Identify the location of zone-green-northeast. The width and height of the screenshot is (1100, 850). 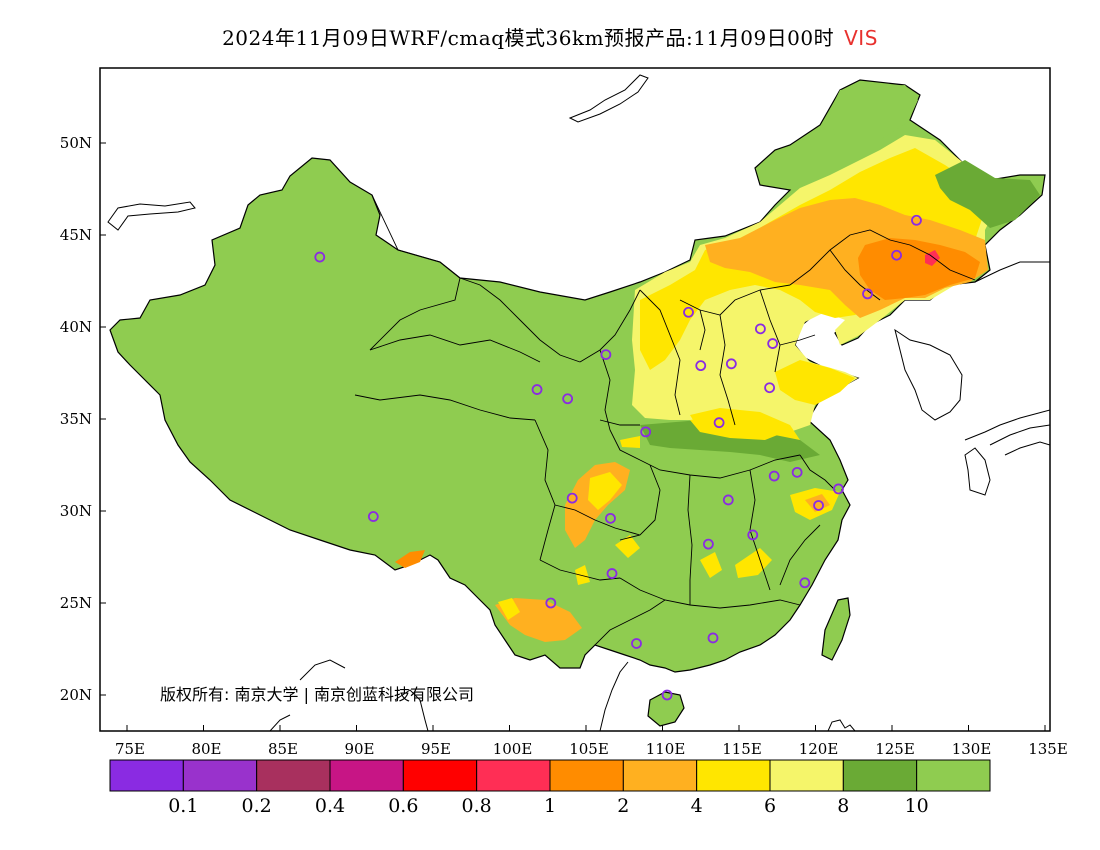
(874, 117).